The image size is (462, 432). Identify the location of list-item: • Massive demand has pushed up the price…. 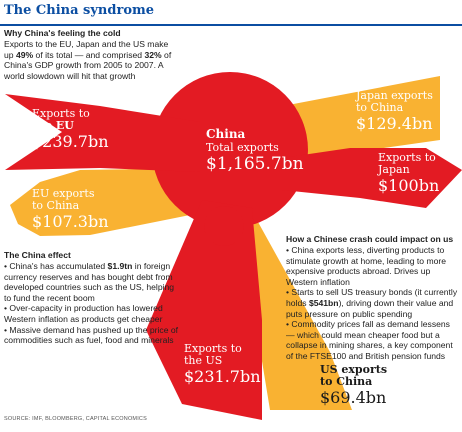
(91, 335).